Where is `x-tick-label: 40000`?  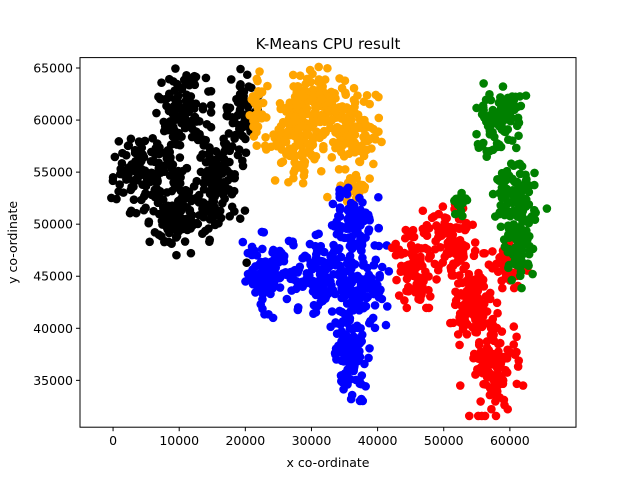 x-tick-label: 40000 is located at coordinates (378, 440).